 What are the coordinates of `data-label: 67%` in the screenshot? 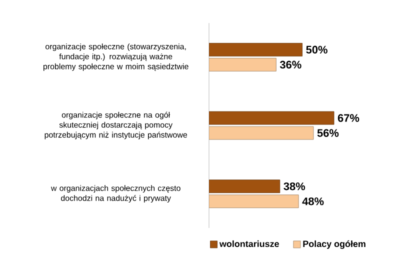 It's located at (349, 118).